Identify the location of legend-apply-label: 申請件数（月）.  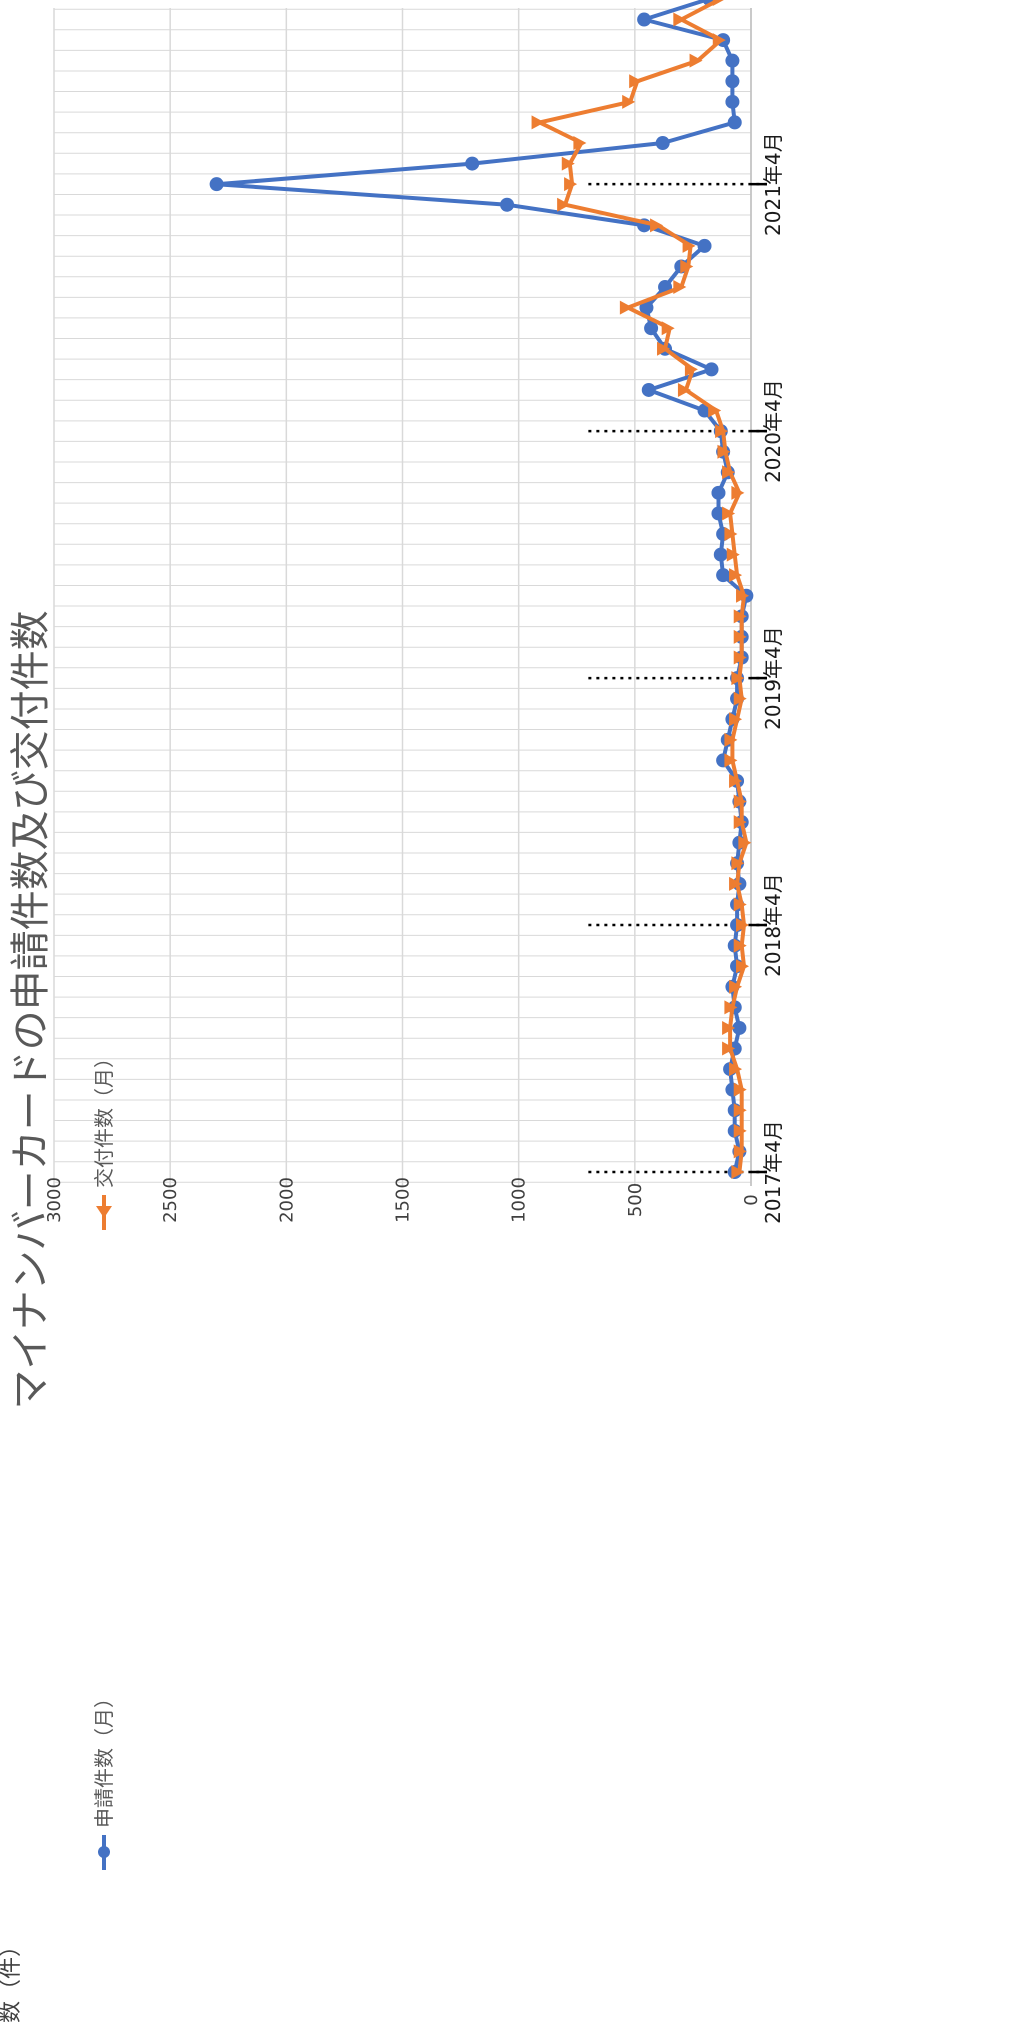
(104, 1758).